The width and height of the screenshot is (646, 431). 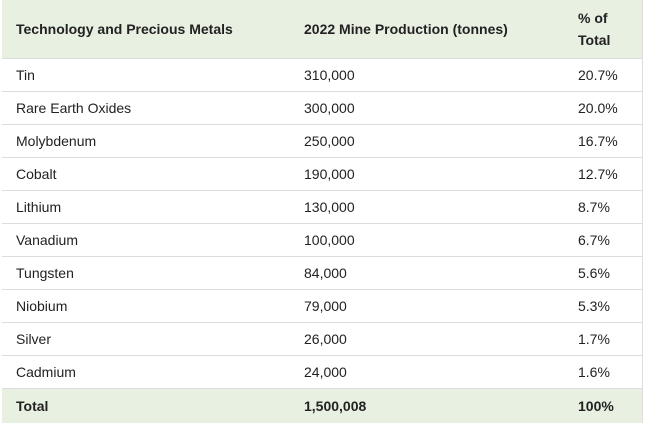 I want to click on table-cell: 16.7%, so click(x=603, y=141).